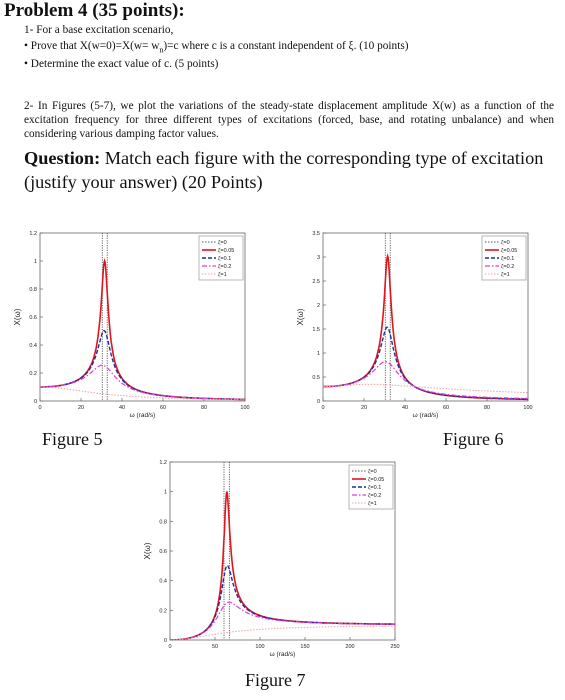 This screenshot has width=565, height=700. I want to click on subscript-n: n, so click(161, 50).